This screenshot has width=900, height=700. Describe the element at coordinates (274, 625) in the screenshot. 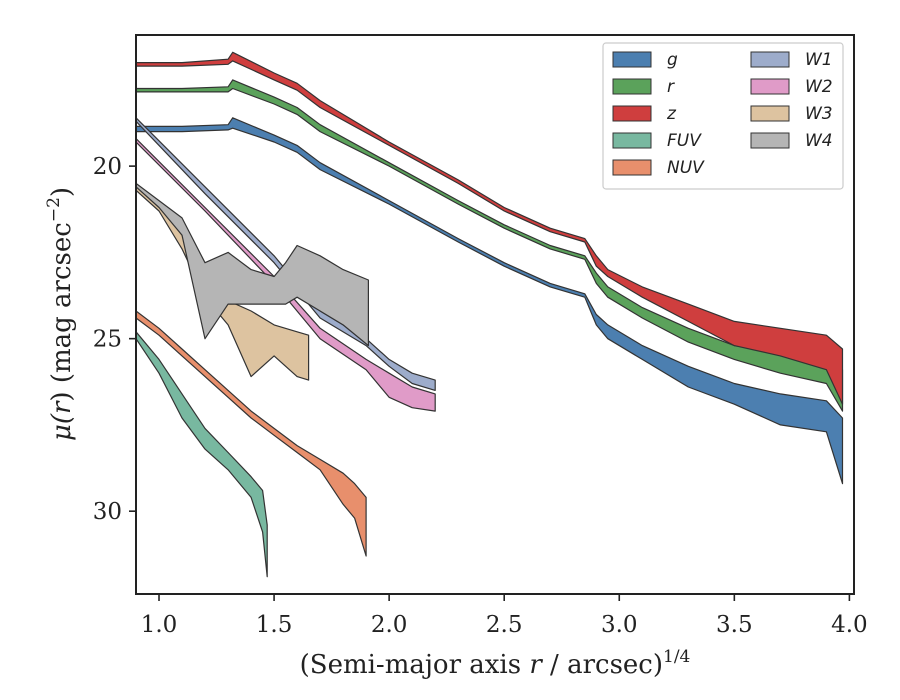

I see `x-tick-label: 1.5` at that location.